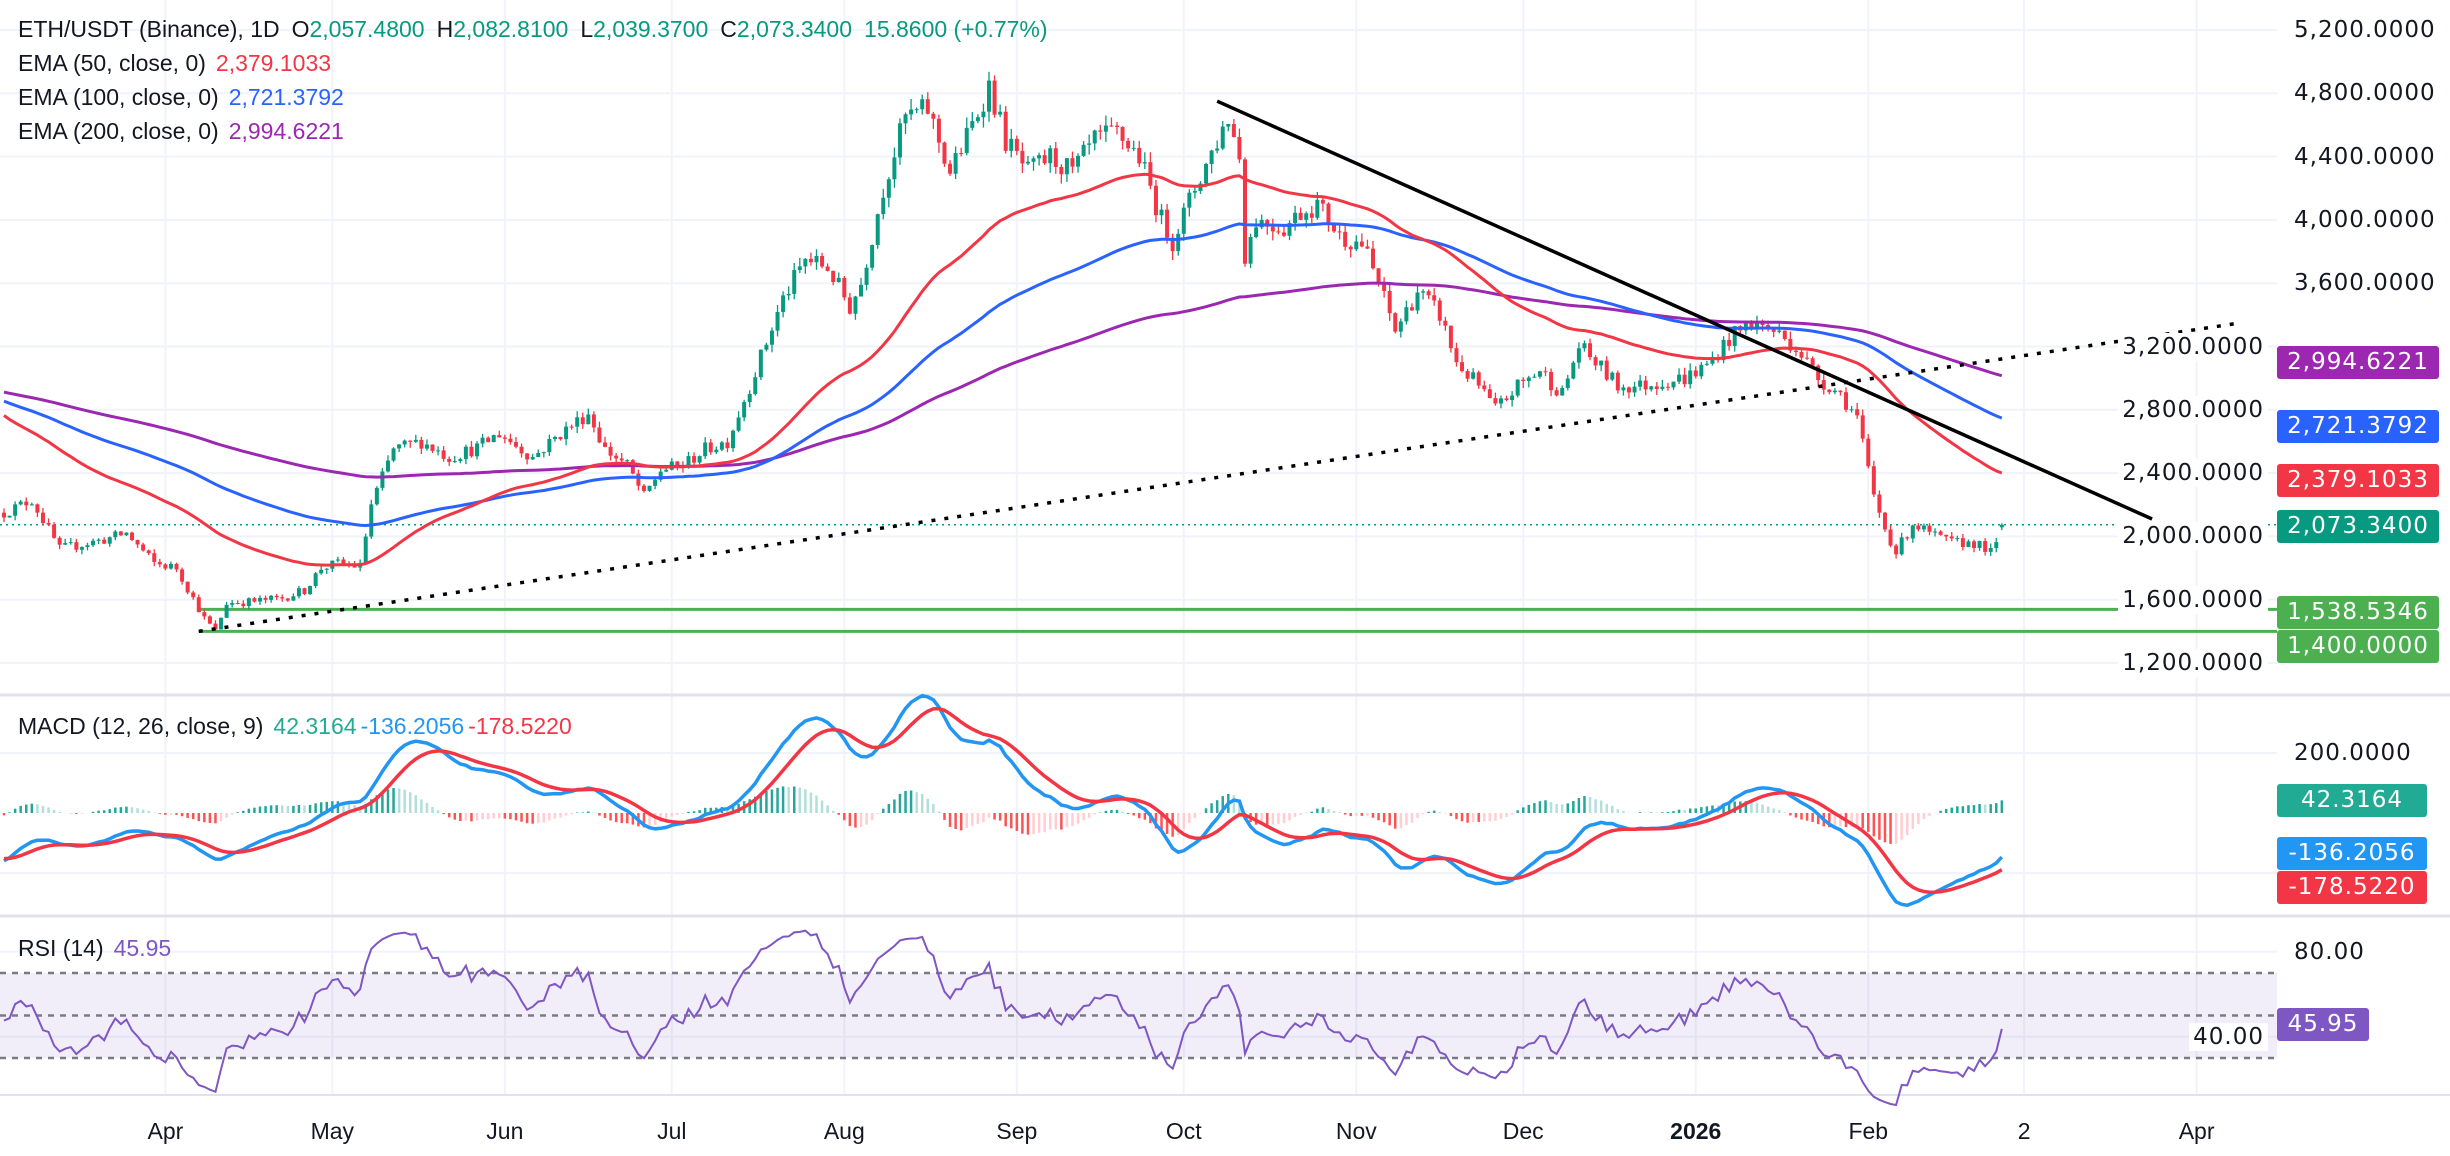  What do you see at coordinates (445, 29) in the screenshot?
I see `high-label: H` at bounding box center [445, 29].